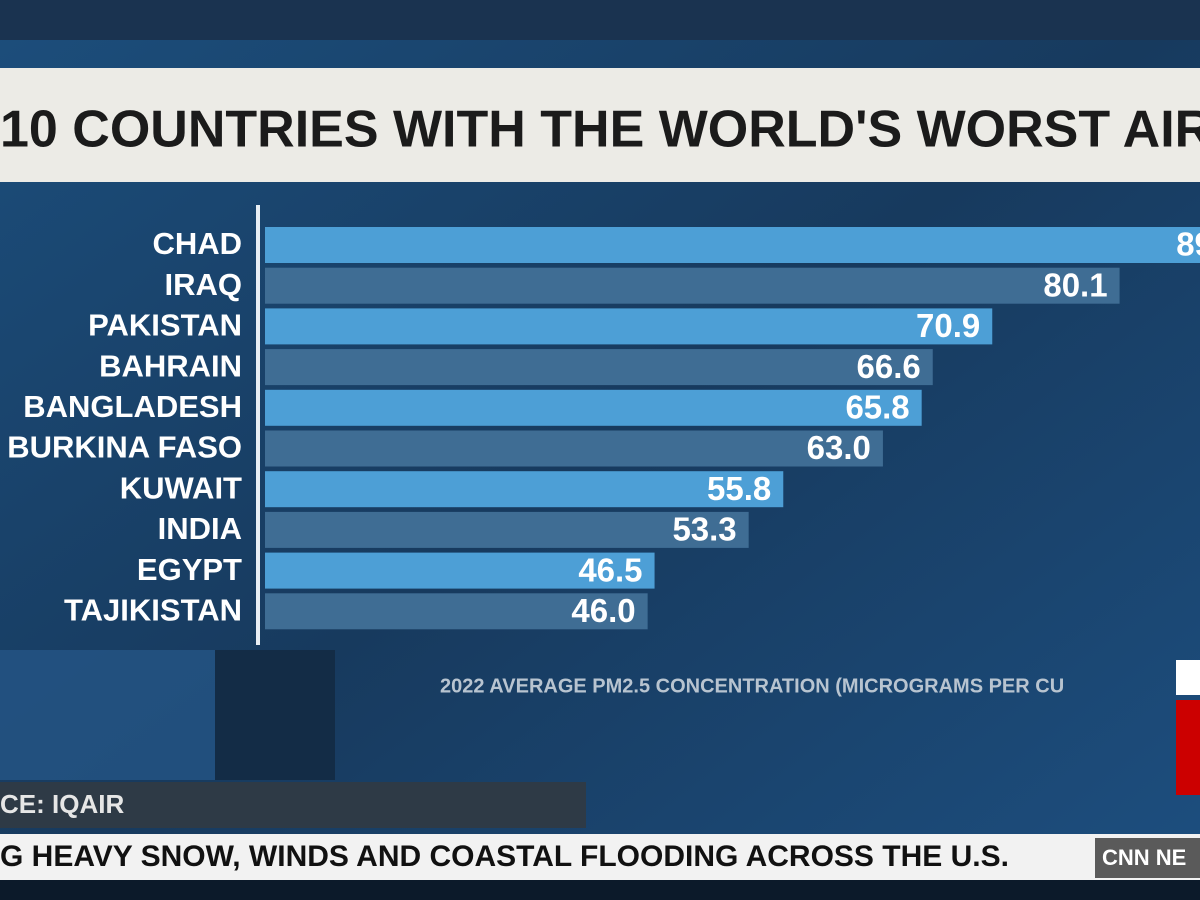  What do you see at coordinates (170, 365) in the screenshot?
I see `category-label: BAHRAIN` at bounding box center [170, 365].